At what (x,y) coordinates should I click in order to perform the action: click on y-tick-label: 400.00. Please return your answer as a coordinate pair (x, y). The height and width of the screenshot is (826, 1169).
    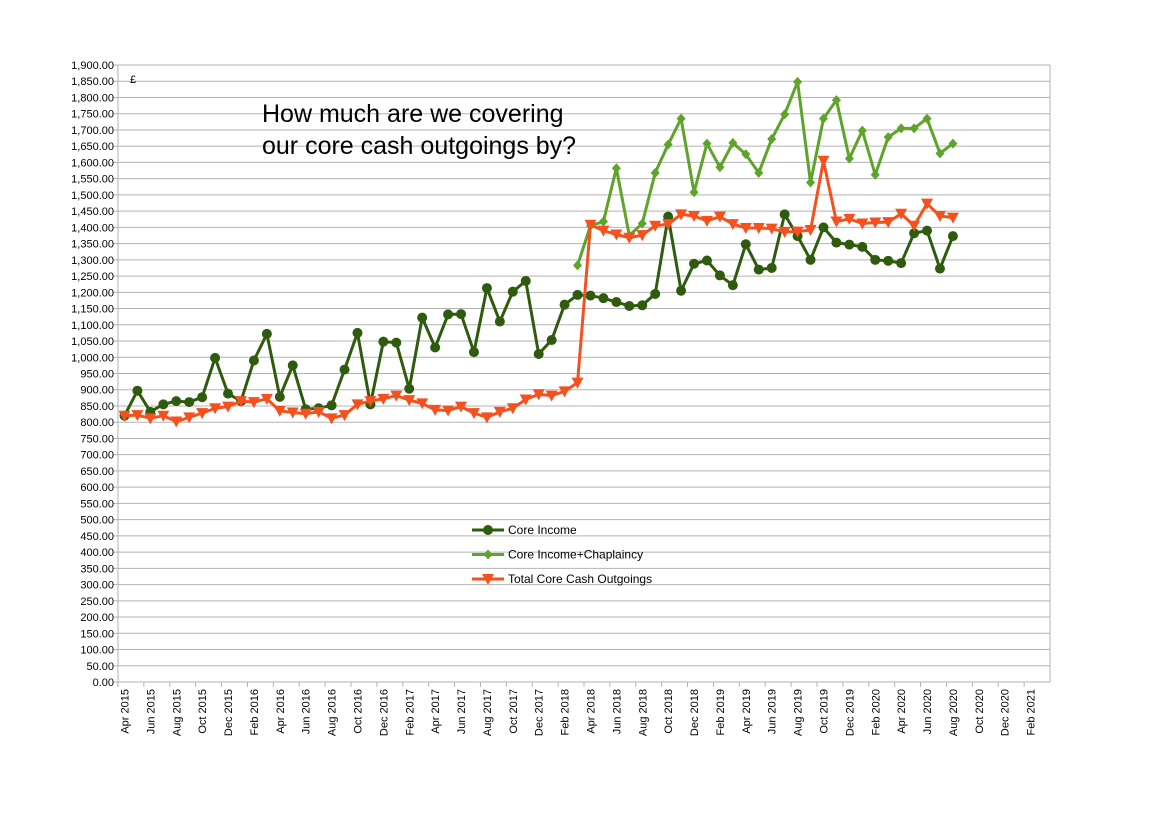
    Looking at the image, I should click on (97, 553).